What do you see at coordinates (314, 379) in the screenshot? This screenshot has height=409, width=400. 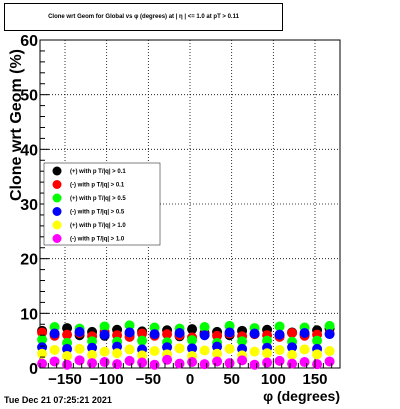 I see `x-tick-label-6: 150` at bounding box center [314, 379].